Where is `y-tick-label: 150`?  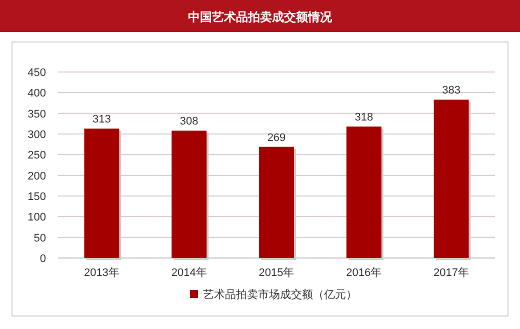 y-tick-label: 150 is located at coordinates (37, 197).